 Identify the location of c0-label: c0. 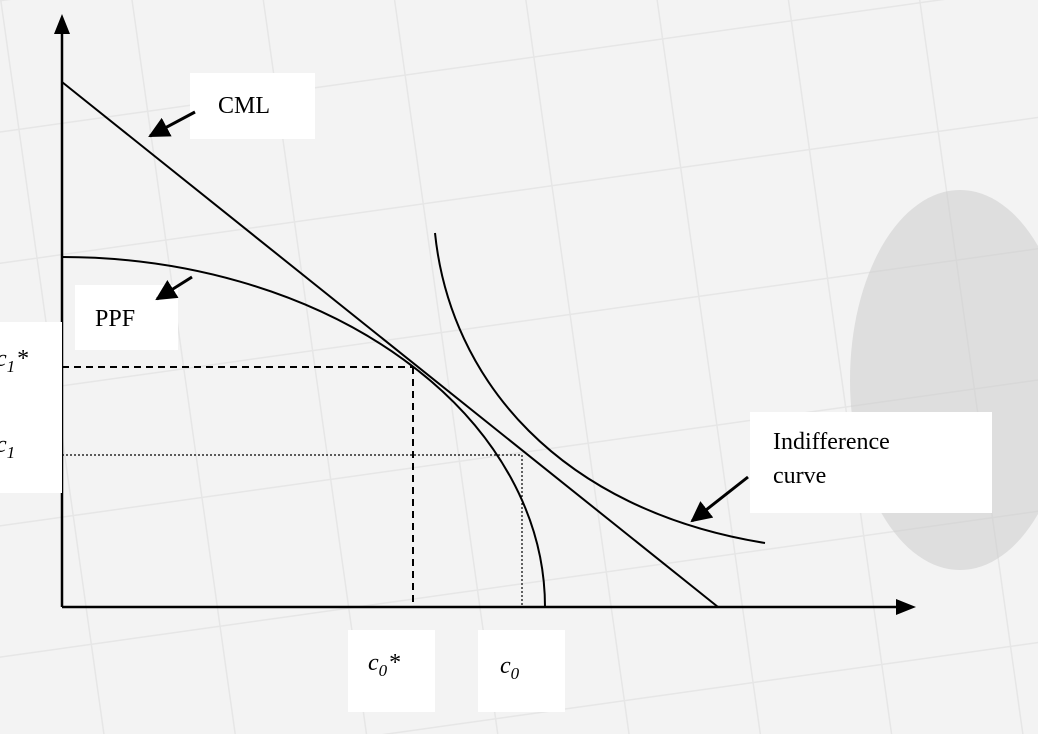
(510, 668).